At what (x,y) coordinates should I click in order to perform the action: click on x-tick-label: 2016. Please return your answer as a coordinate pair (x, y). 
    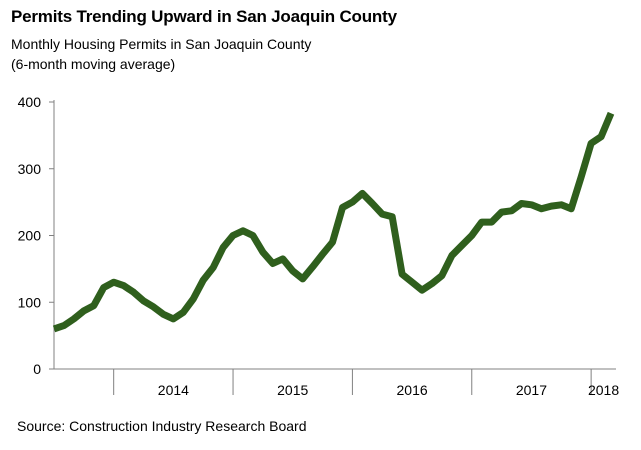
    Looking at the image, I should click on (412, 390).